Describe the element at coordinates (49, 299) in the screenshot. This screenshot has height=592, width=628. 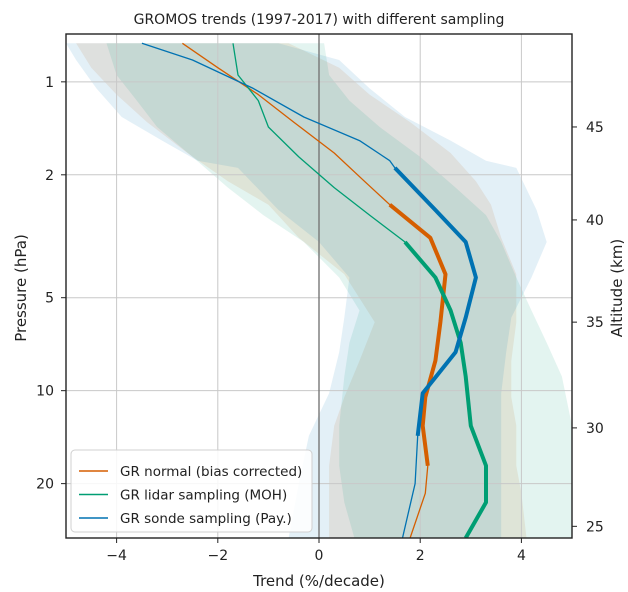
I see `y-tick-label: 5` at that location.